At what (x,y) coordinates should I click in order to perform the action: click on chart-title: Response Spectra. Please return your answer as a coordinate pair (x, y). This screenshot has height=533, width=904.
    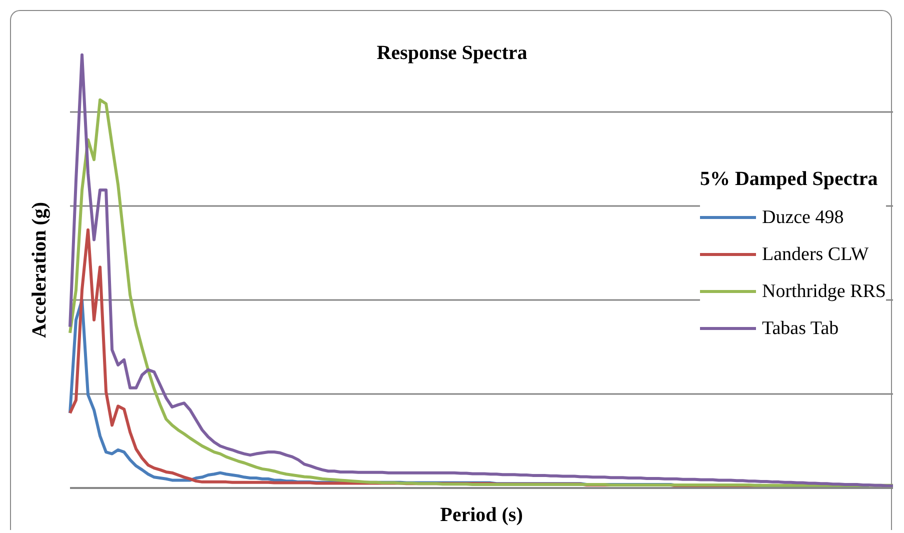
    Looking at the image, I should click on (452, 53).